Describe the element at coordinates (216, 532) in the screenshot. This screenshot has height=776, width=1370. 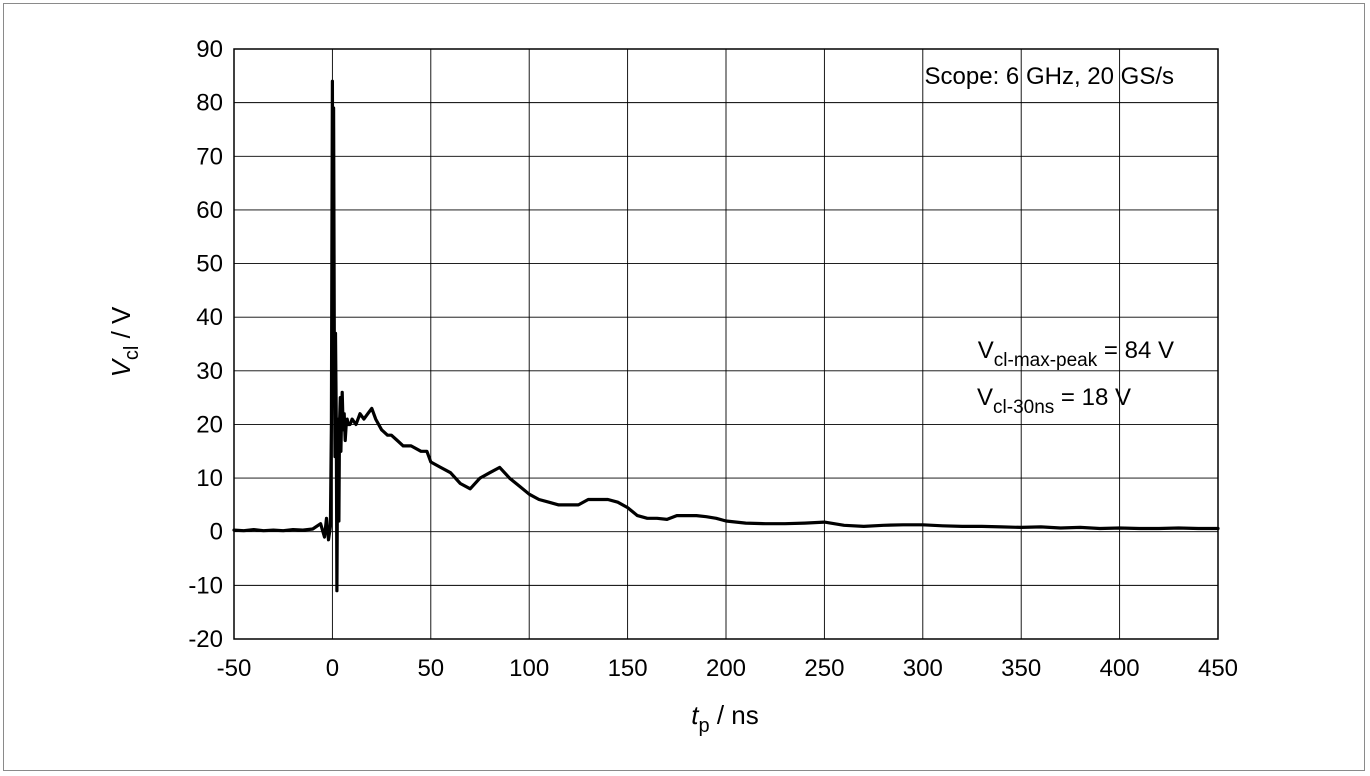
I see `y-tick-label-2: 0` at that location.